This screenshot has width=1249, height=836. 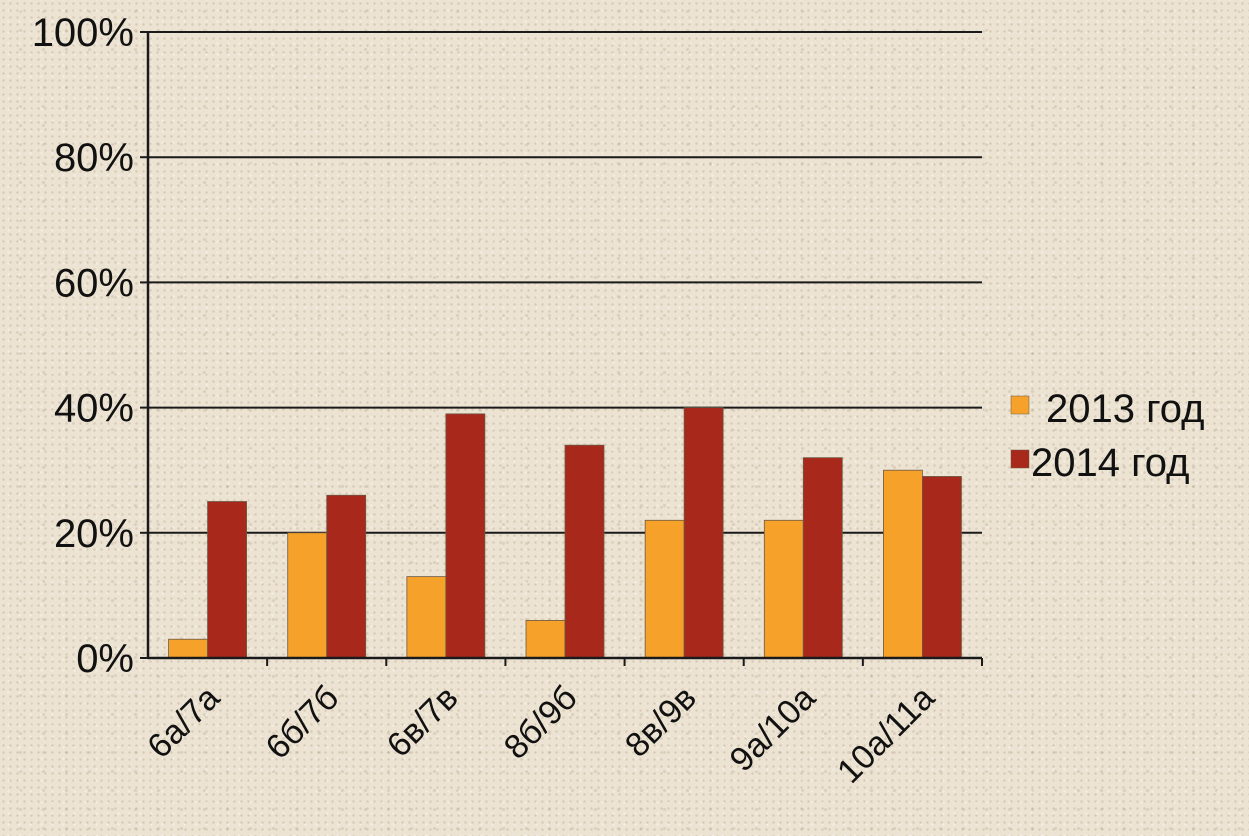 I want to click on x-tick-label: 6б/7б, so click(x=303, y=723).